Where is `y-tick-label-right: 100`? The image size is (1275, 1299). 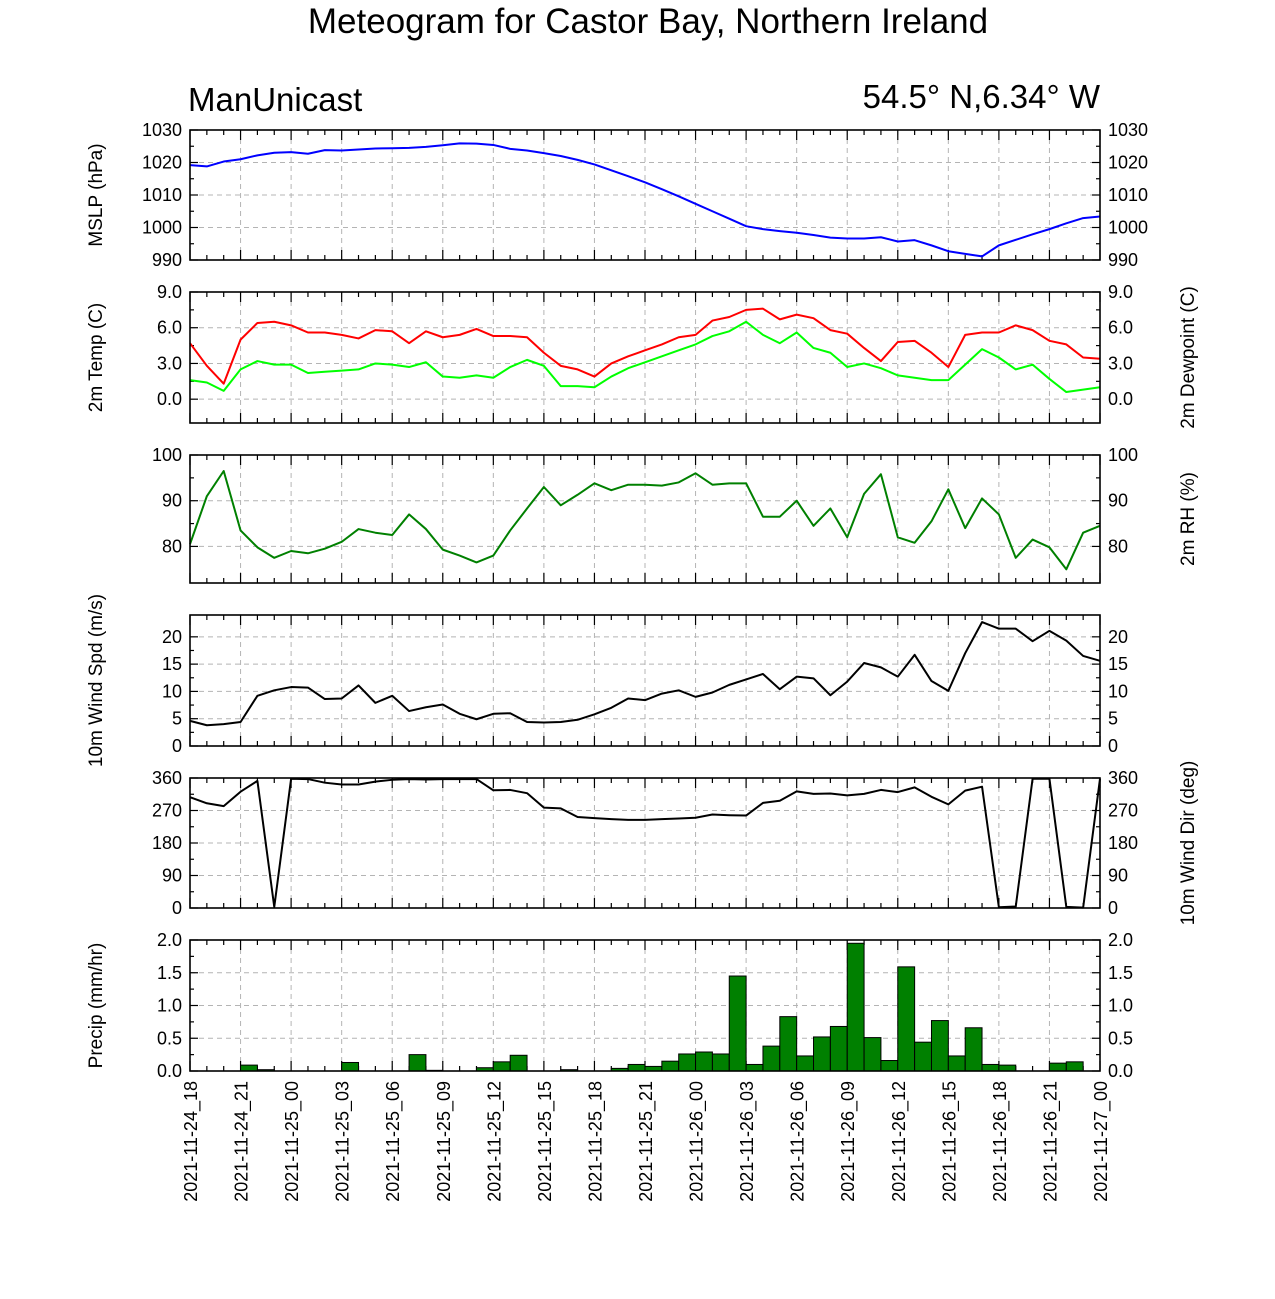 y-tick-label-right: 100 is located at coordinates (1123, 455).